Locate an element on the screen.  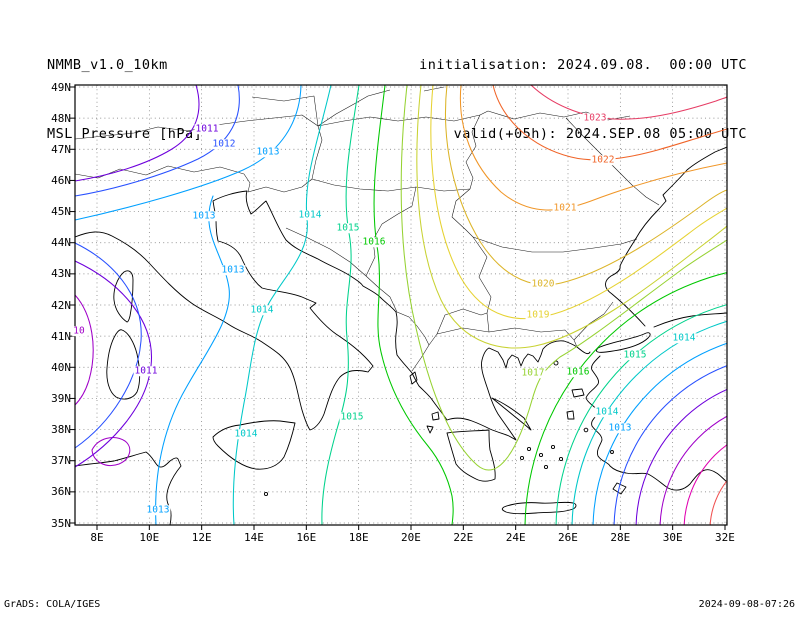
border-danube-ro-bg is located at coordinates (555, 244).